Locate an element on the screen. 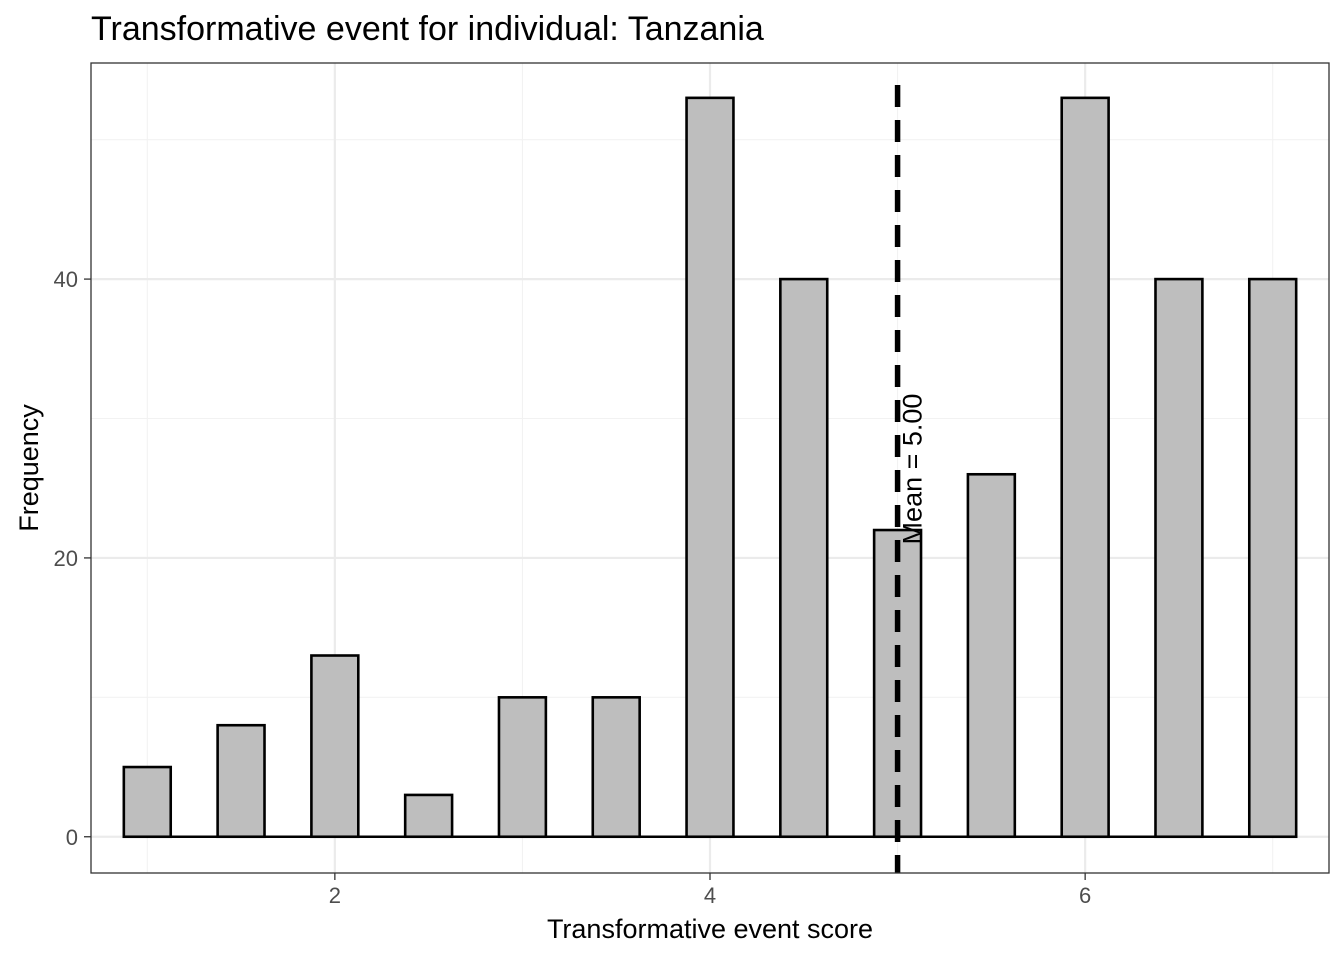 The width and height of the screenshot is (1344, 960). mean-annotation: Mean = 5.00 is located at coordinates (911, 479).